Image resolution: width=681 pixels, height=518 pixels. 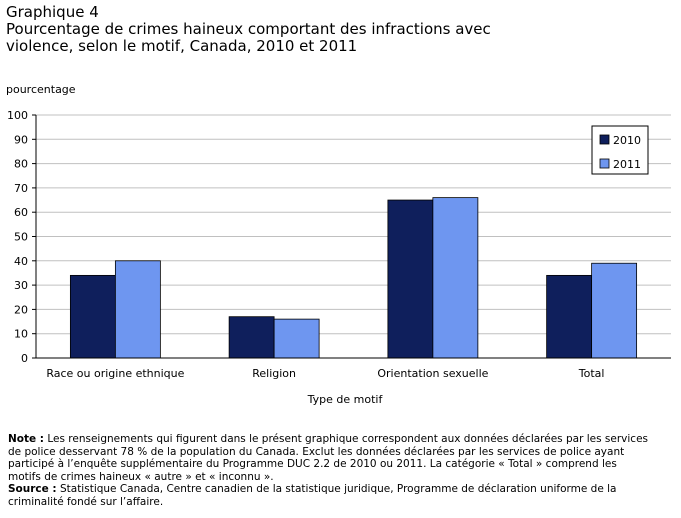 What do you see at coordinates (604, 139) in the screenshot?
I see `legend-swatch-2010` at bounding box center [604, 139].